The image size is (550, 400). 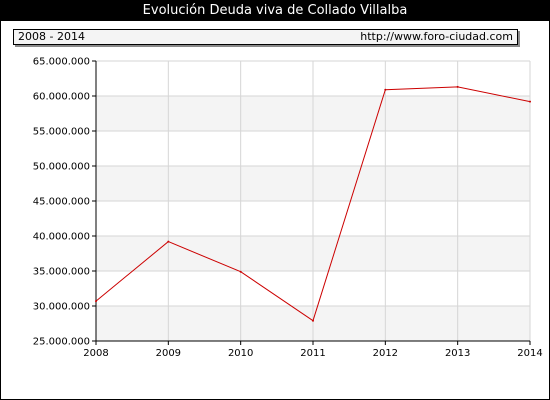 I want to click on x-tick-label: 2014, so click(x=529, y=353).